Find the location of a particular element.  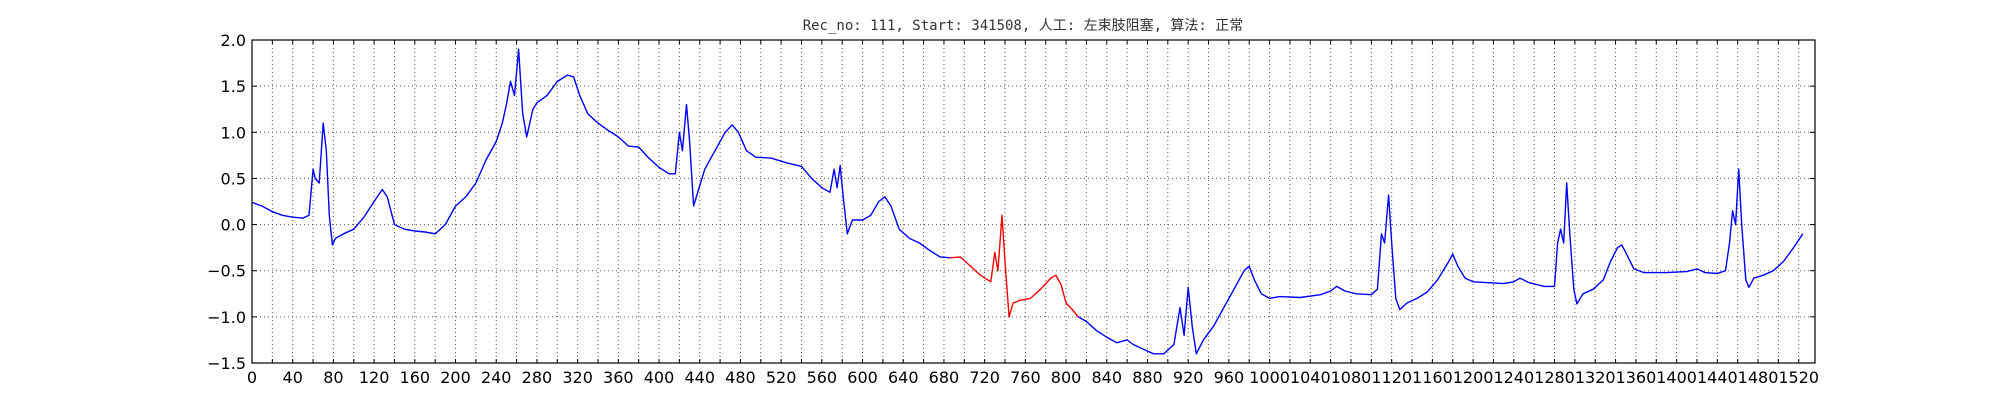

x-tick-label: 1440 is located at coordinates (1717, 377).